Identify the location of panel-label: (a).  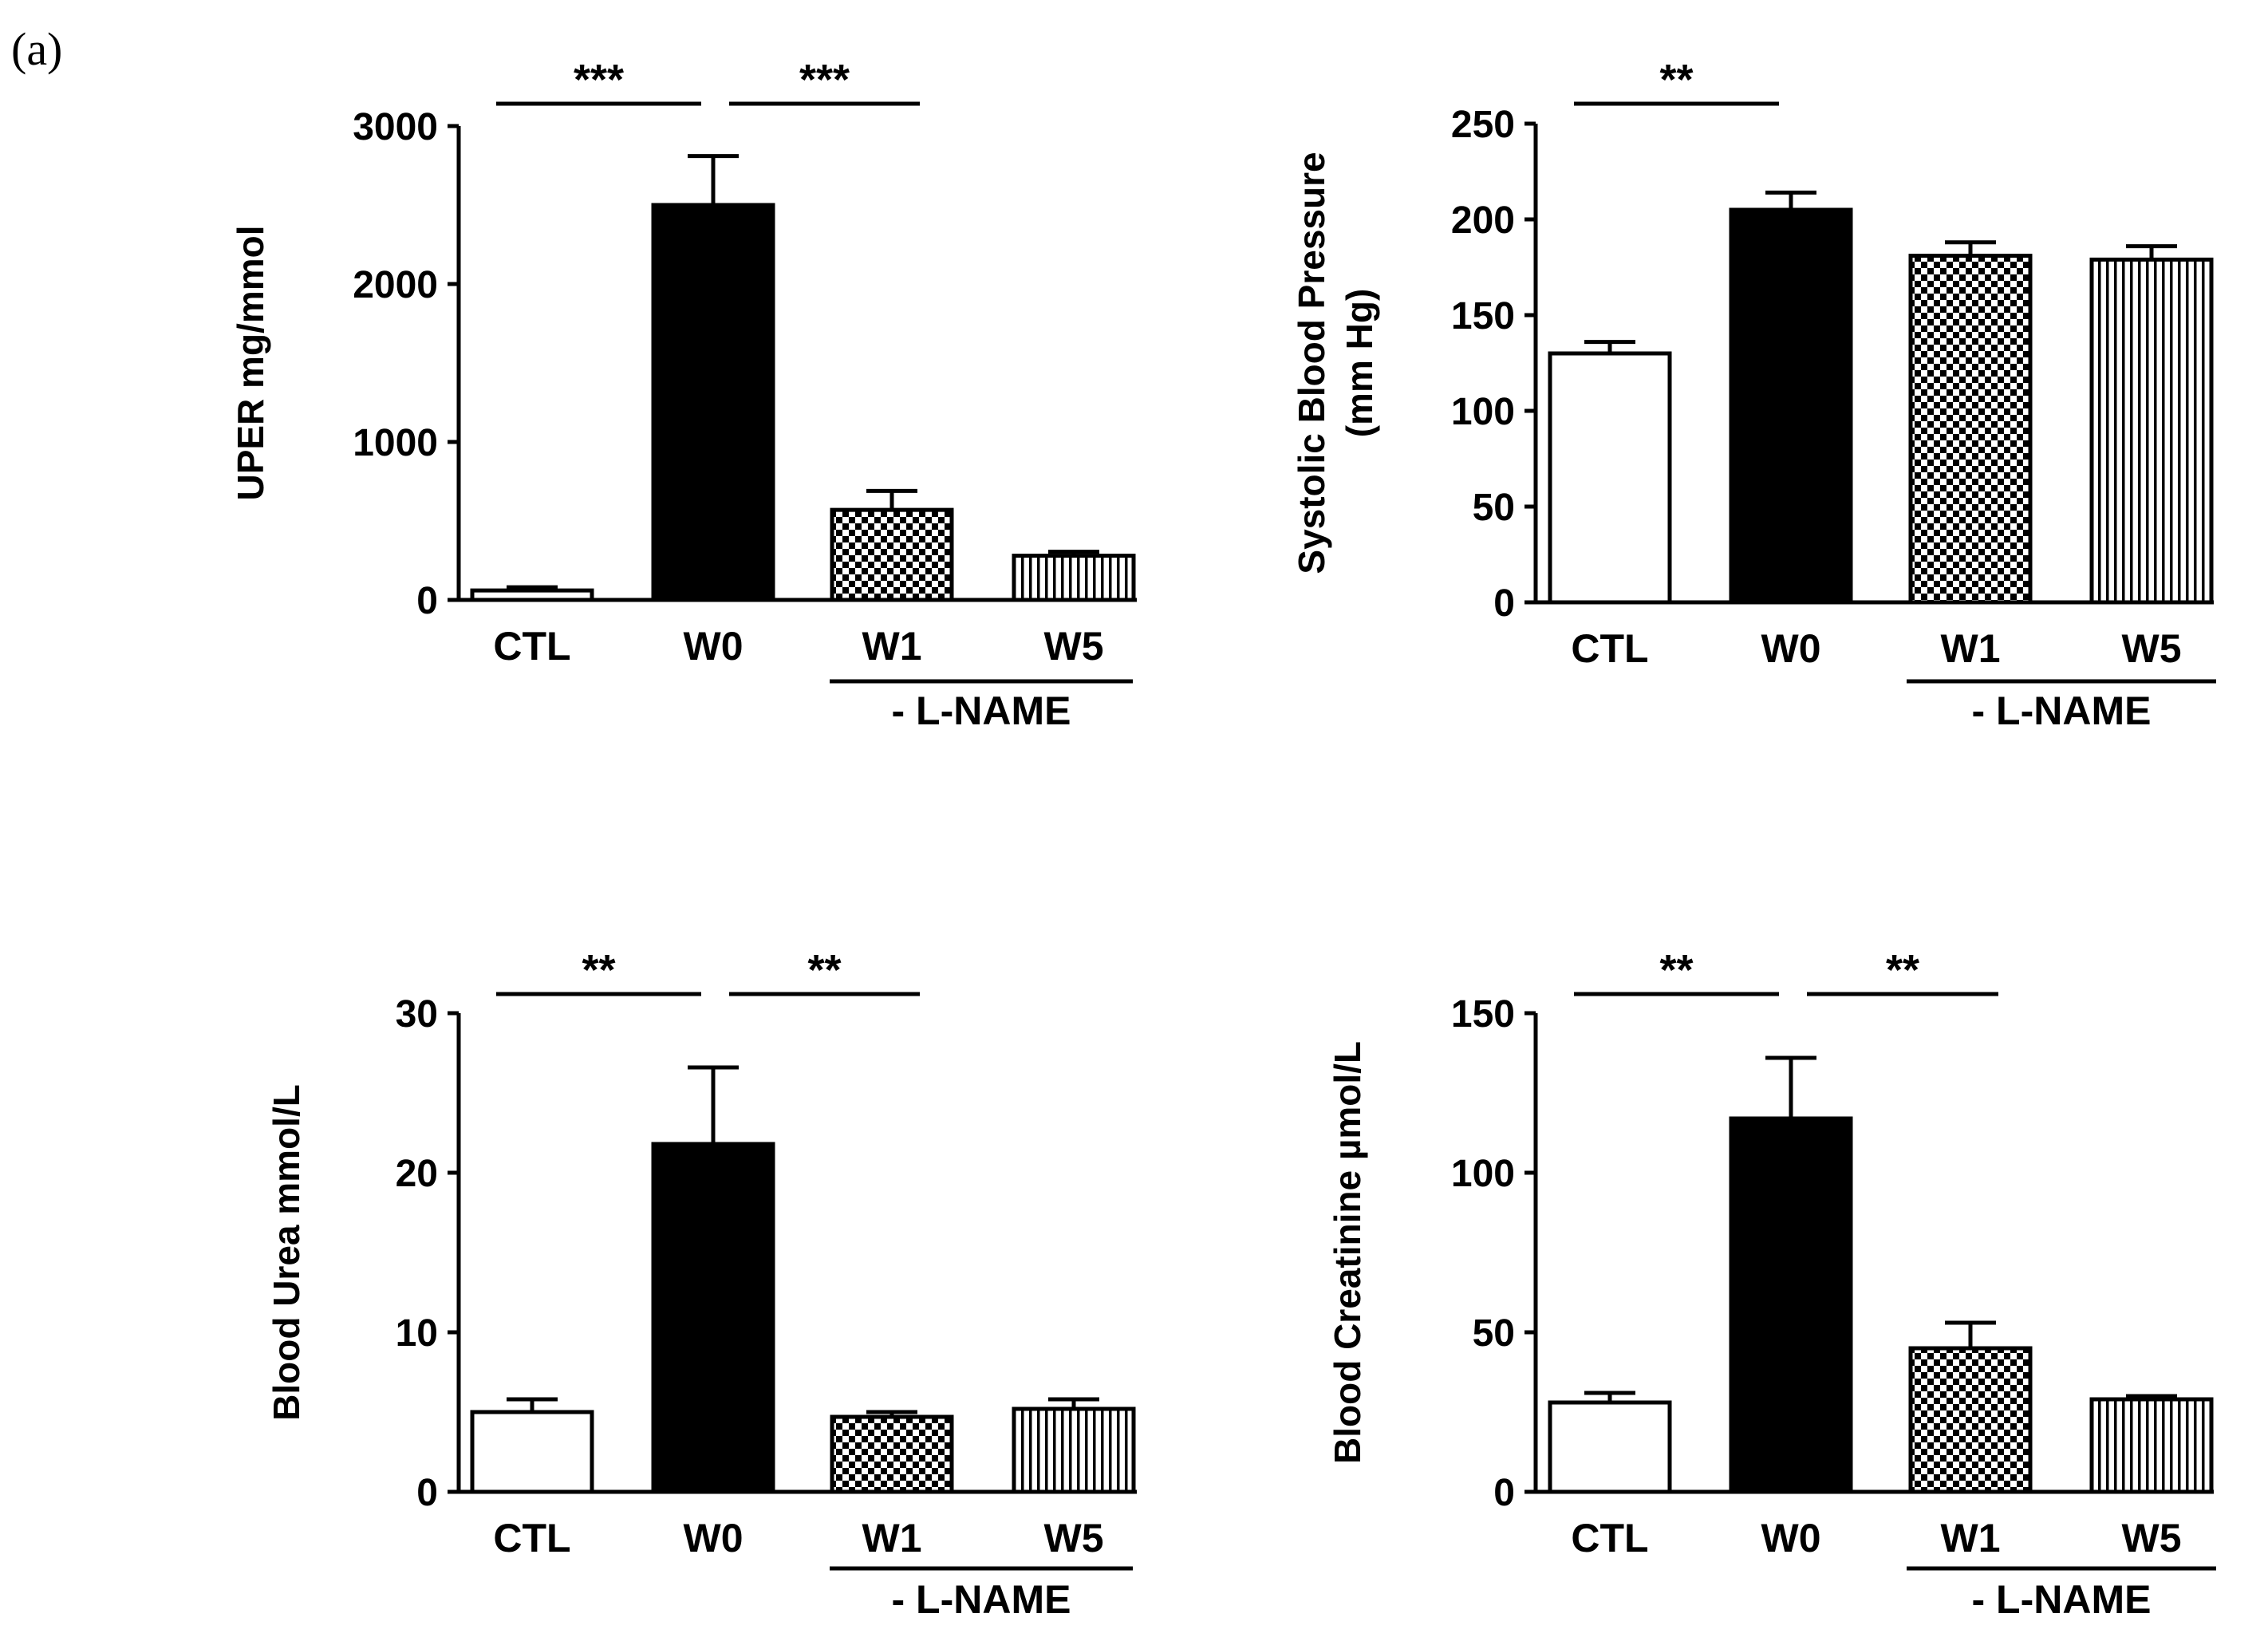
(37, 49).